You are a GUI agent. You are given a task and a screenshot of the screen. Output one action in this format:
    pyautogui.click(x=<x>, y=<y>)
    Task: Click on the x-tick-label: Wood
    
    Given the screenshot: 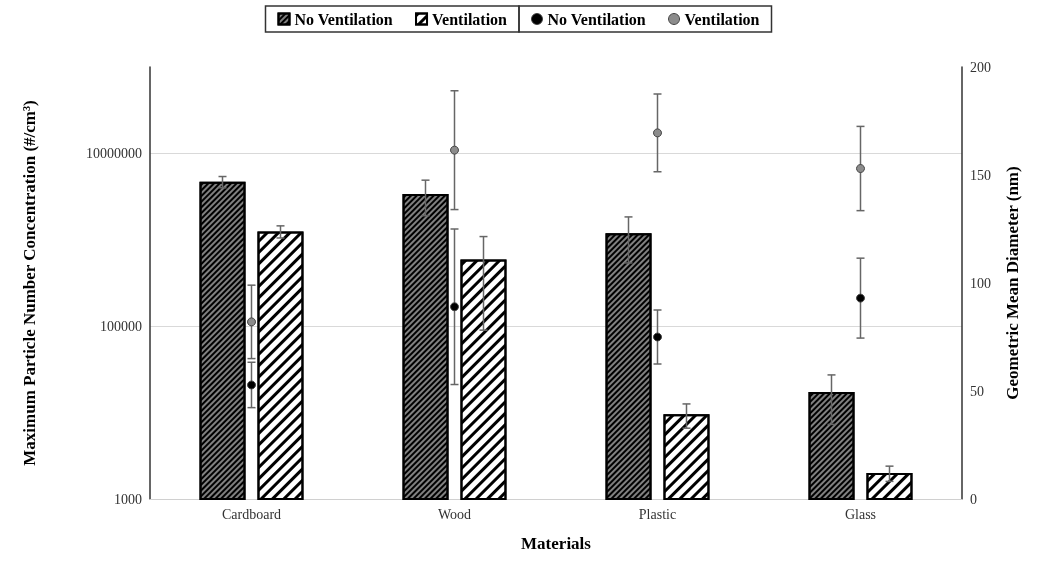 What is the action you would take?
    pyautogui.click(x=454, y=514)
    